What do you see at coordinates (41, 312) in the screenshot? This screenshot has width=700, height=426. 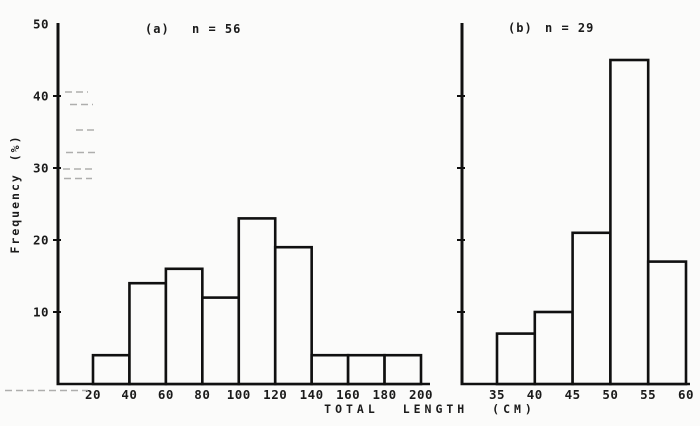 I see `y-tick-label: 10` at bounding box center [41, 312].